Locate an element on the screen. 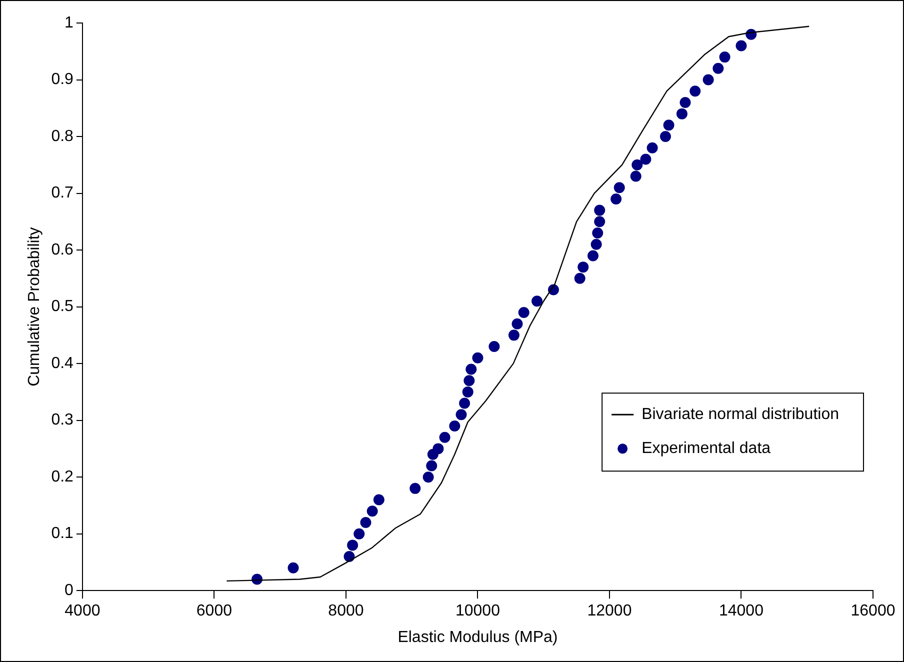  y-tick-label: 0.9 is located at coordinates (62, 79).